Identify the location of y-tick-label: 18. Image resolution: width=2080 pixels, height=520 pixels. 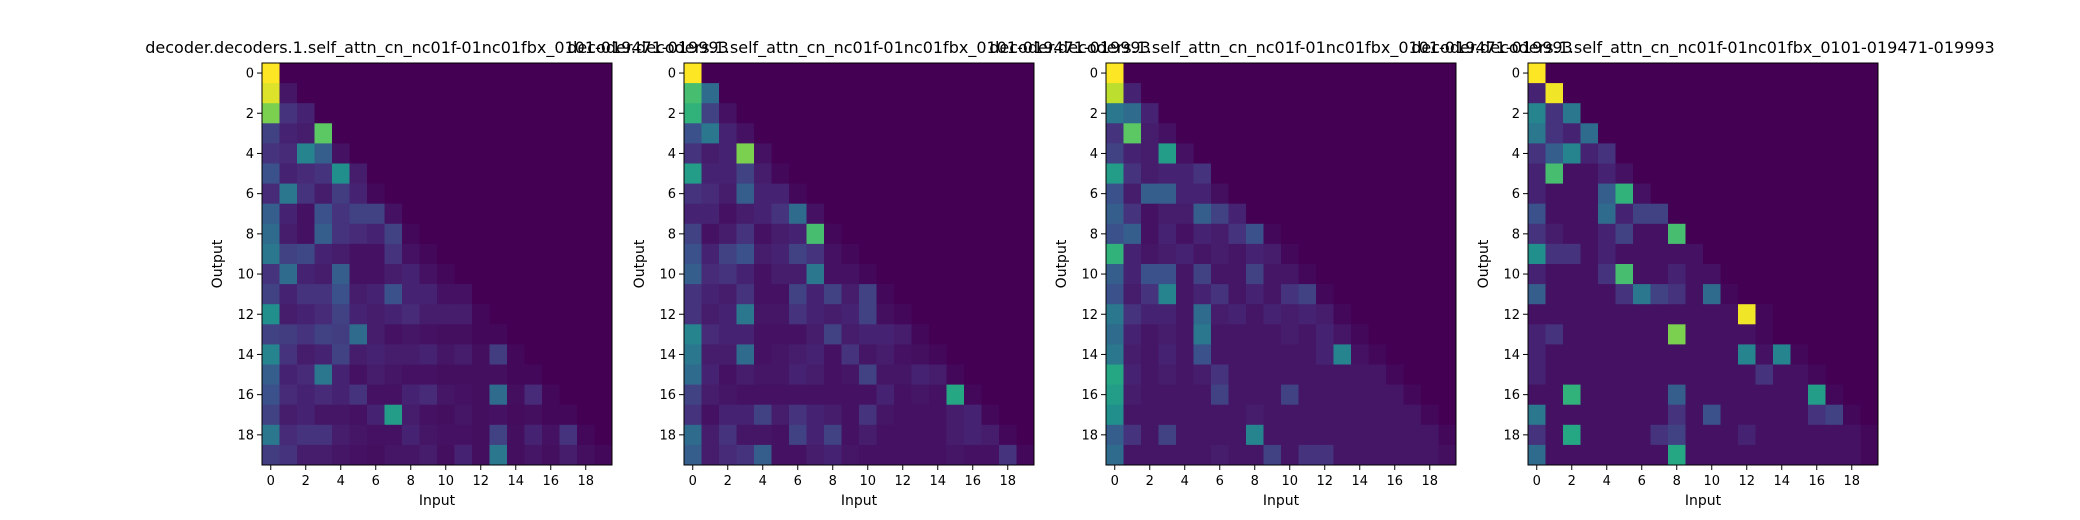
(1511, 435).